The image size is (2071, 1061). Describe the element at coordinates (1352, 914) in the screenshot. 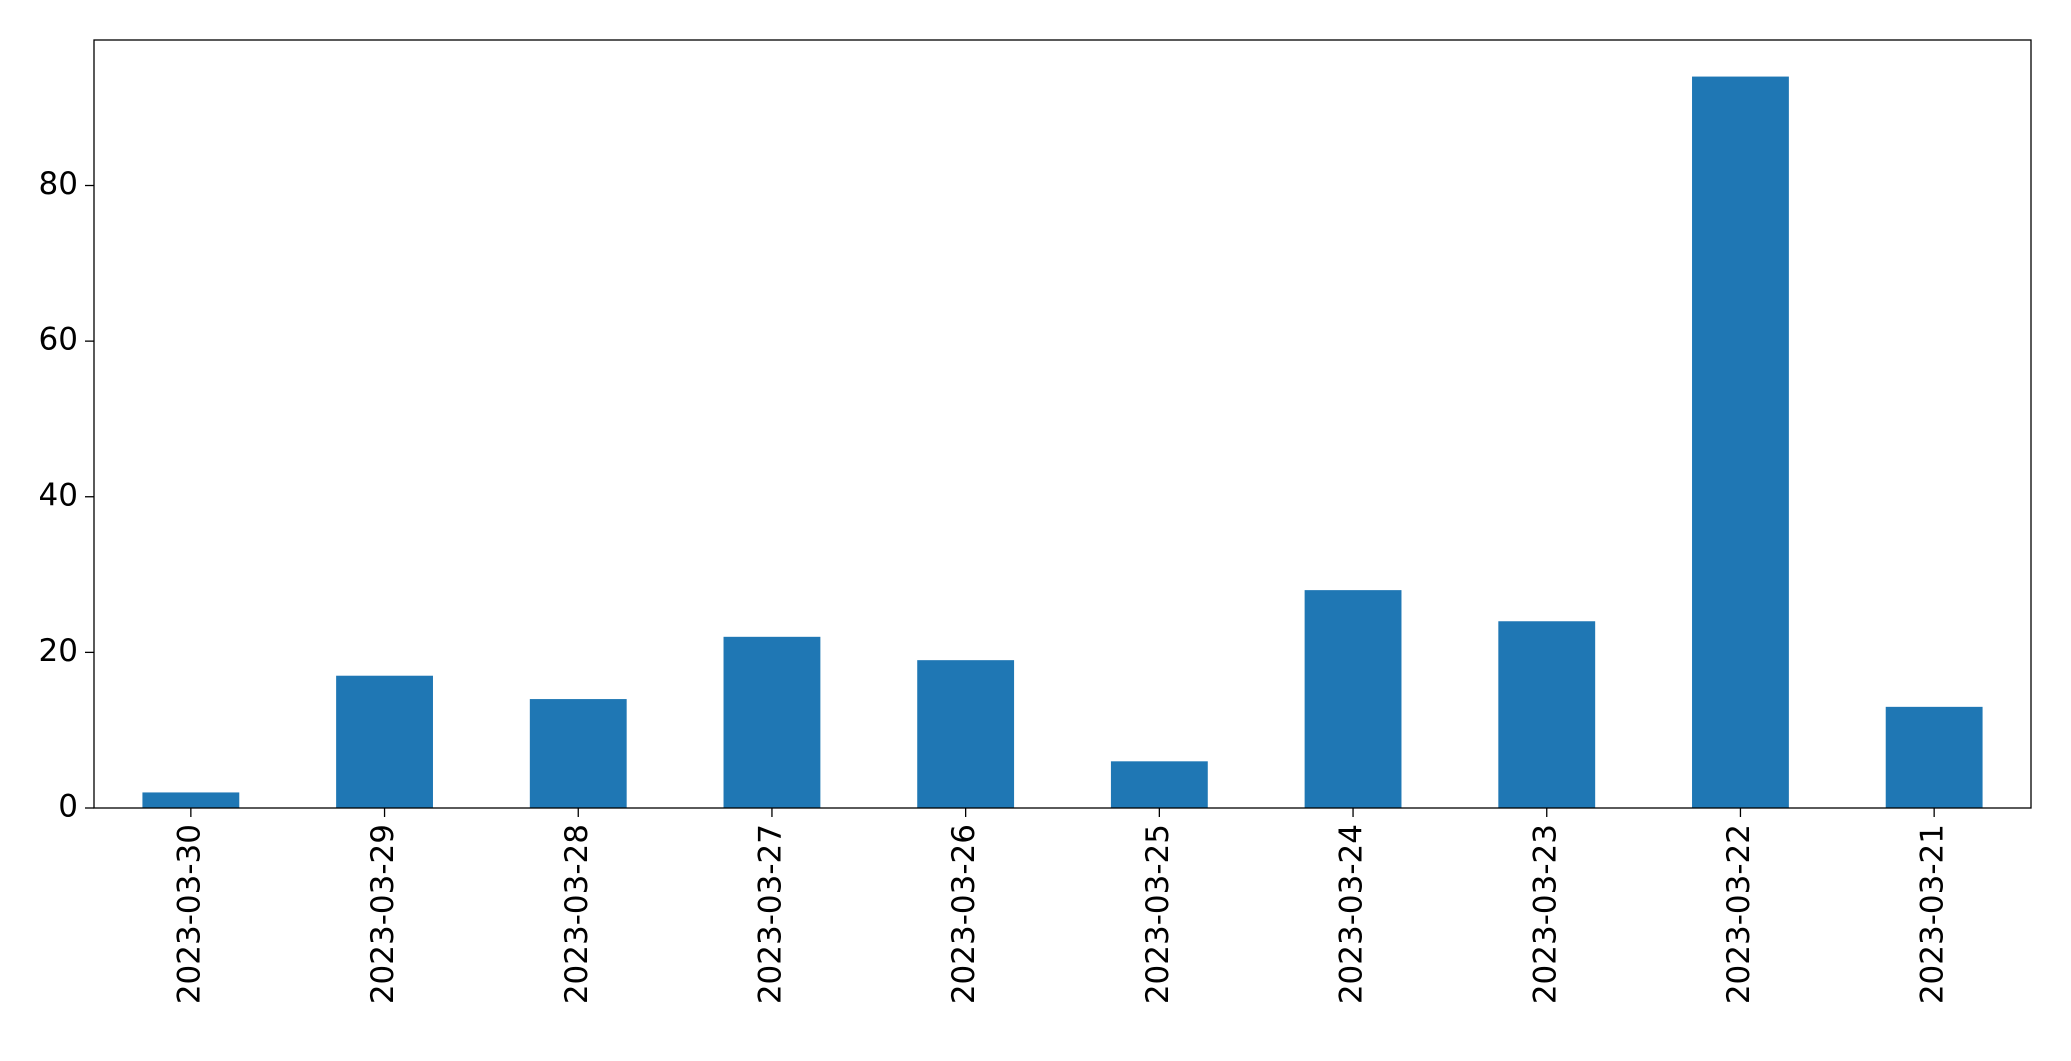

I see `x-tick-label: 2023-03-24` at that location.